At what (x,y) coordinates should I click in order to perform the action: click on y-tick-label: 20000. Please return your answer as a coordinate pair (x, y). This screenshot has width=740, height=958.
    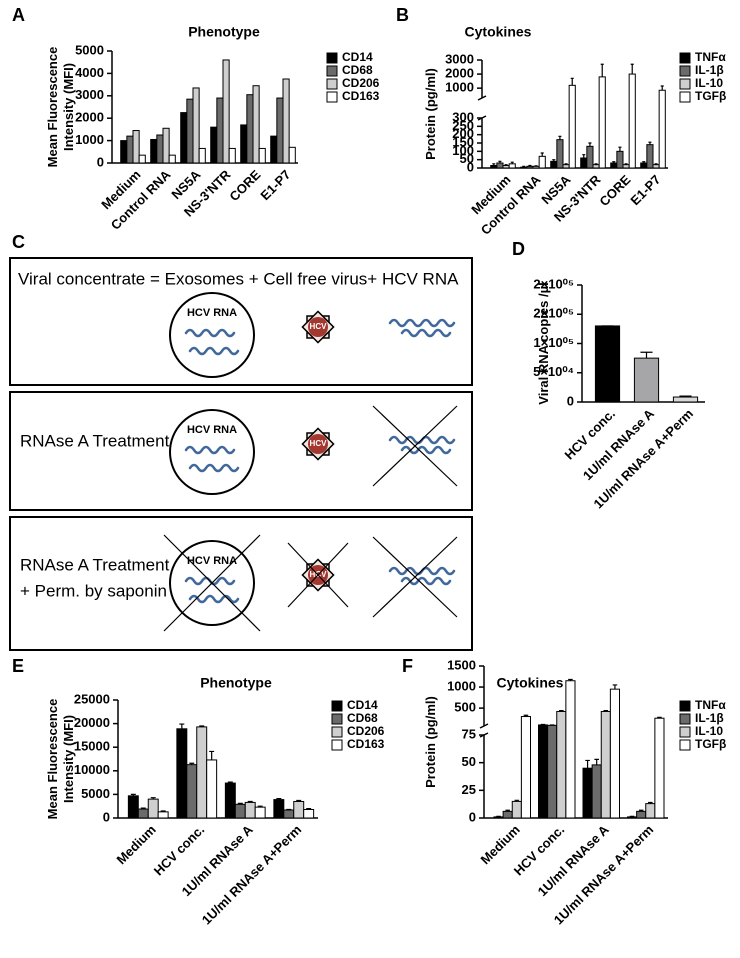
    Looking at the image, I should click on (92, 722).